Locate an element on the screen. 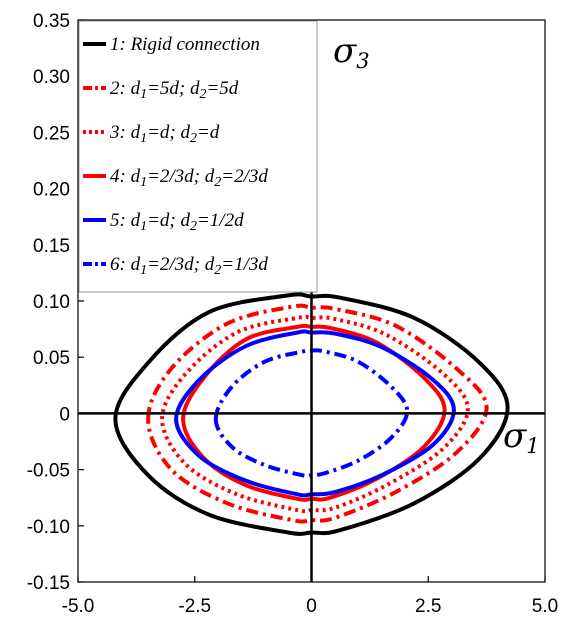 This screenshot has height=627, width=562. y-tick-label: -0.15 is located at coordinates (48, 583).